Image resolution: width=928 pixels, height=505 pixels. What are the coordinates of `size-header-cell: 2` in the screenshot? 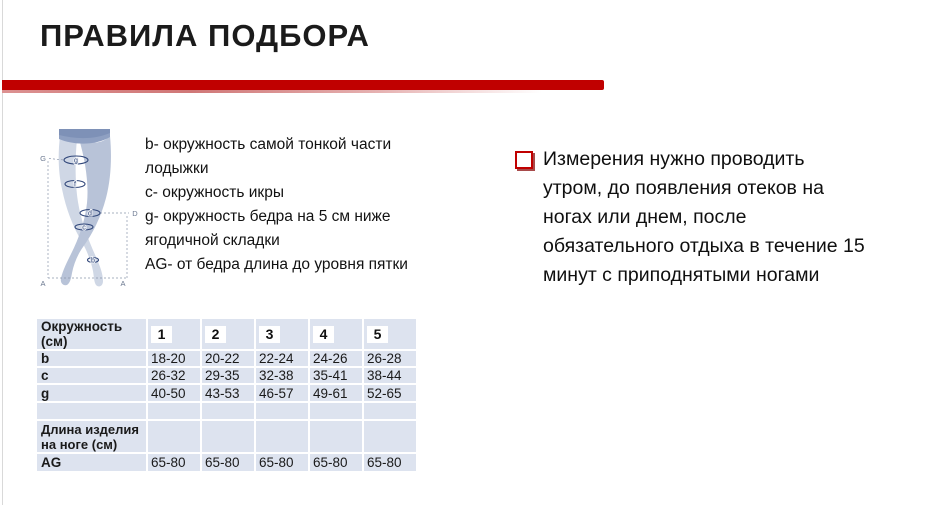 It's located at (228, 334).